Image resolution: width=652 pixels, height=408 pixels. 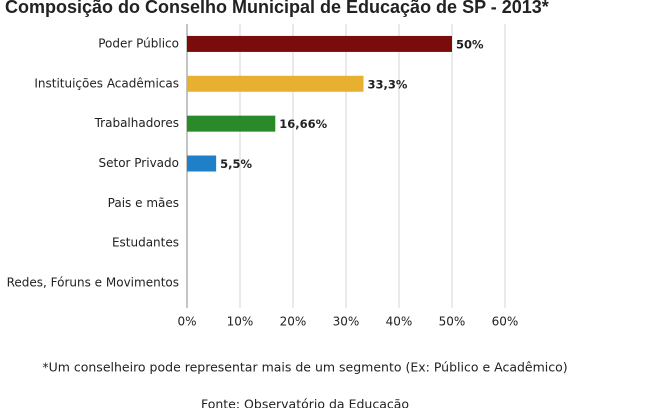 What do you see at coordinates (186, 322) in the screenshot?
I see `x-tick-label: 0%` at bounding box center [186, 322].